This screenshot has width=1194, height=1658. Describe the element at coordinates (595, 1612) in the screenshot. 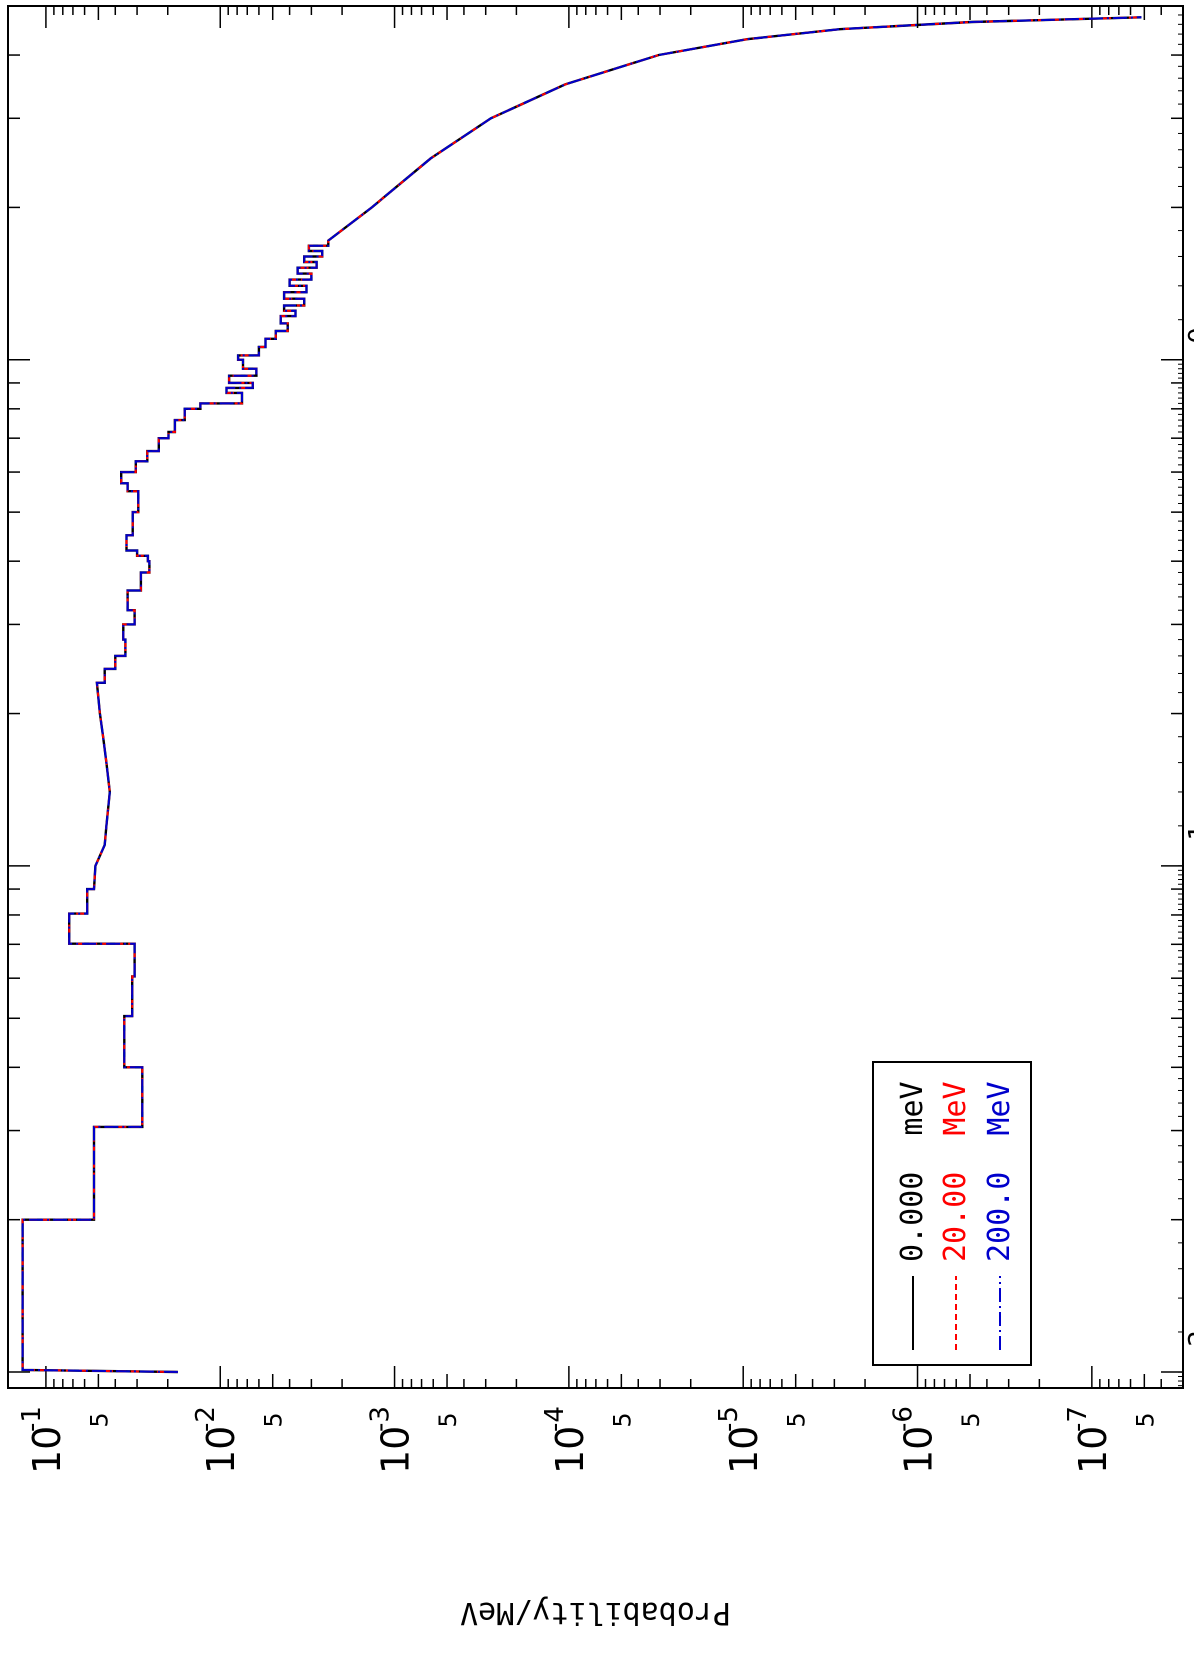

I see `y-axis-title: Probability/MeV` at that location.